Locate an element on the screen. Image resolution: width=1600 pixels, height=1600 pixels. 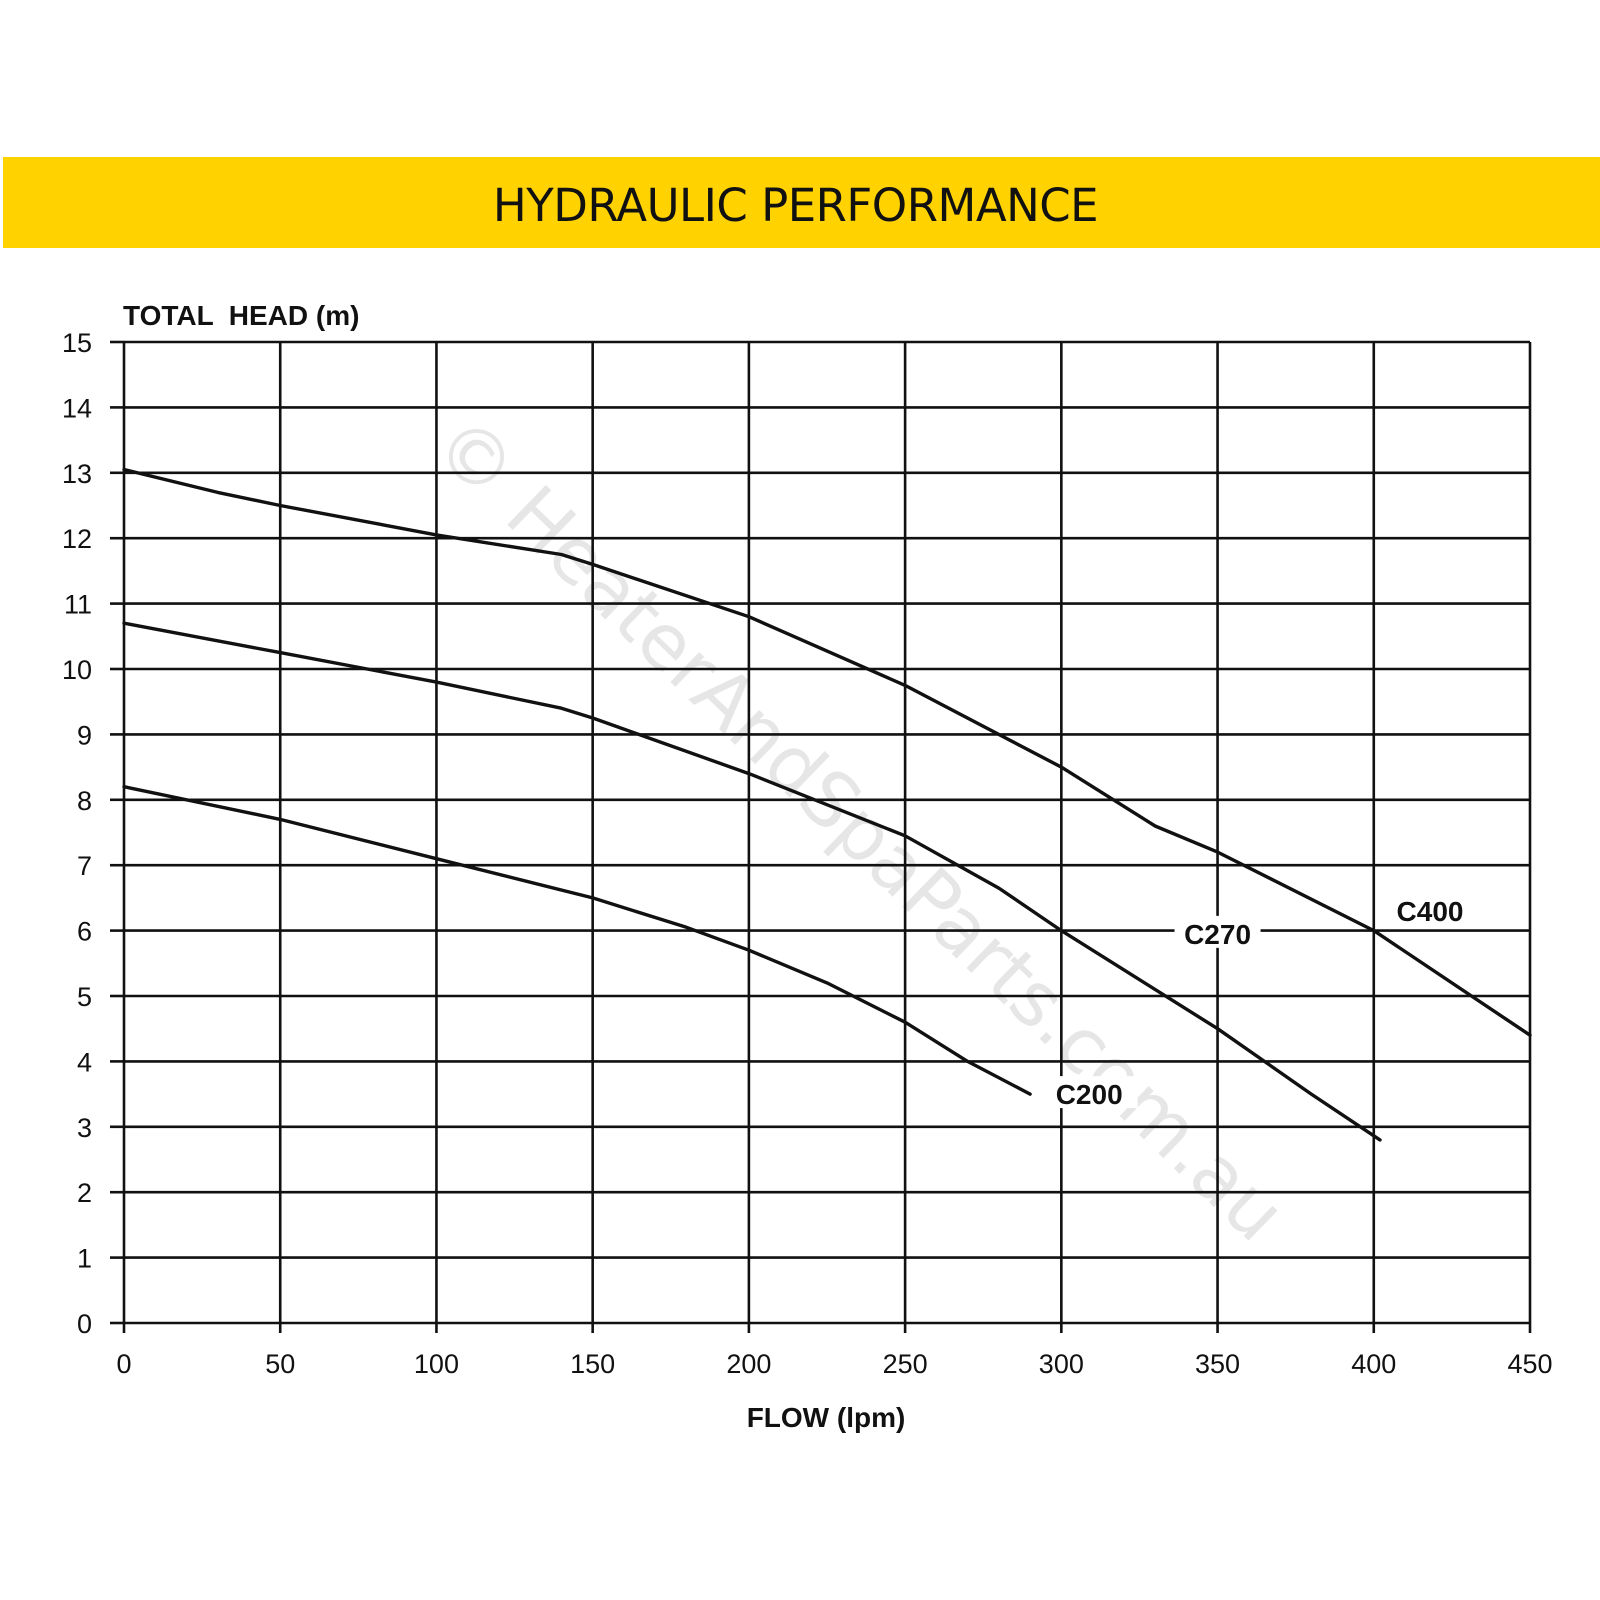
y-axis-title: TOTAL HEAD (m) is located at coordinates (241, 315).